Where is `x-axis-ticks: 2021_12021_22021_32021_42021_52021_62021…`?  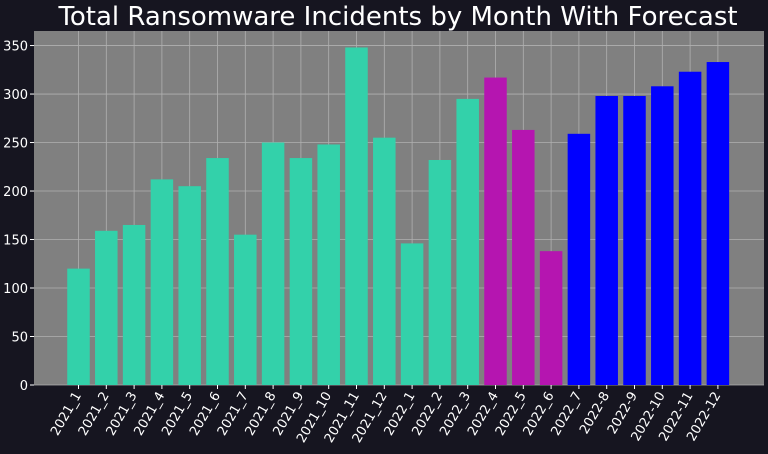 x-axis-ticks: 2021_12021_22021_32021_42021_52021_62021… is located at coordinates (386, 415).